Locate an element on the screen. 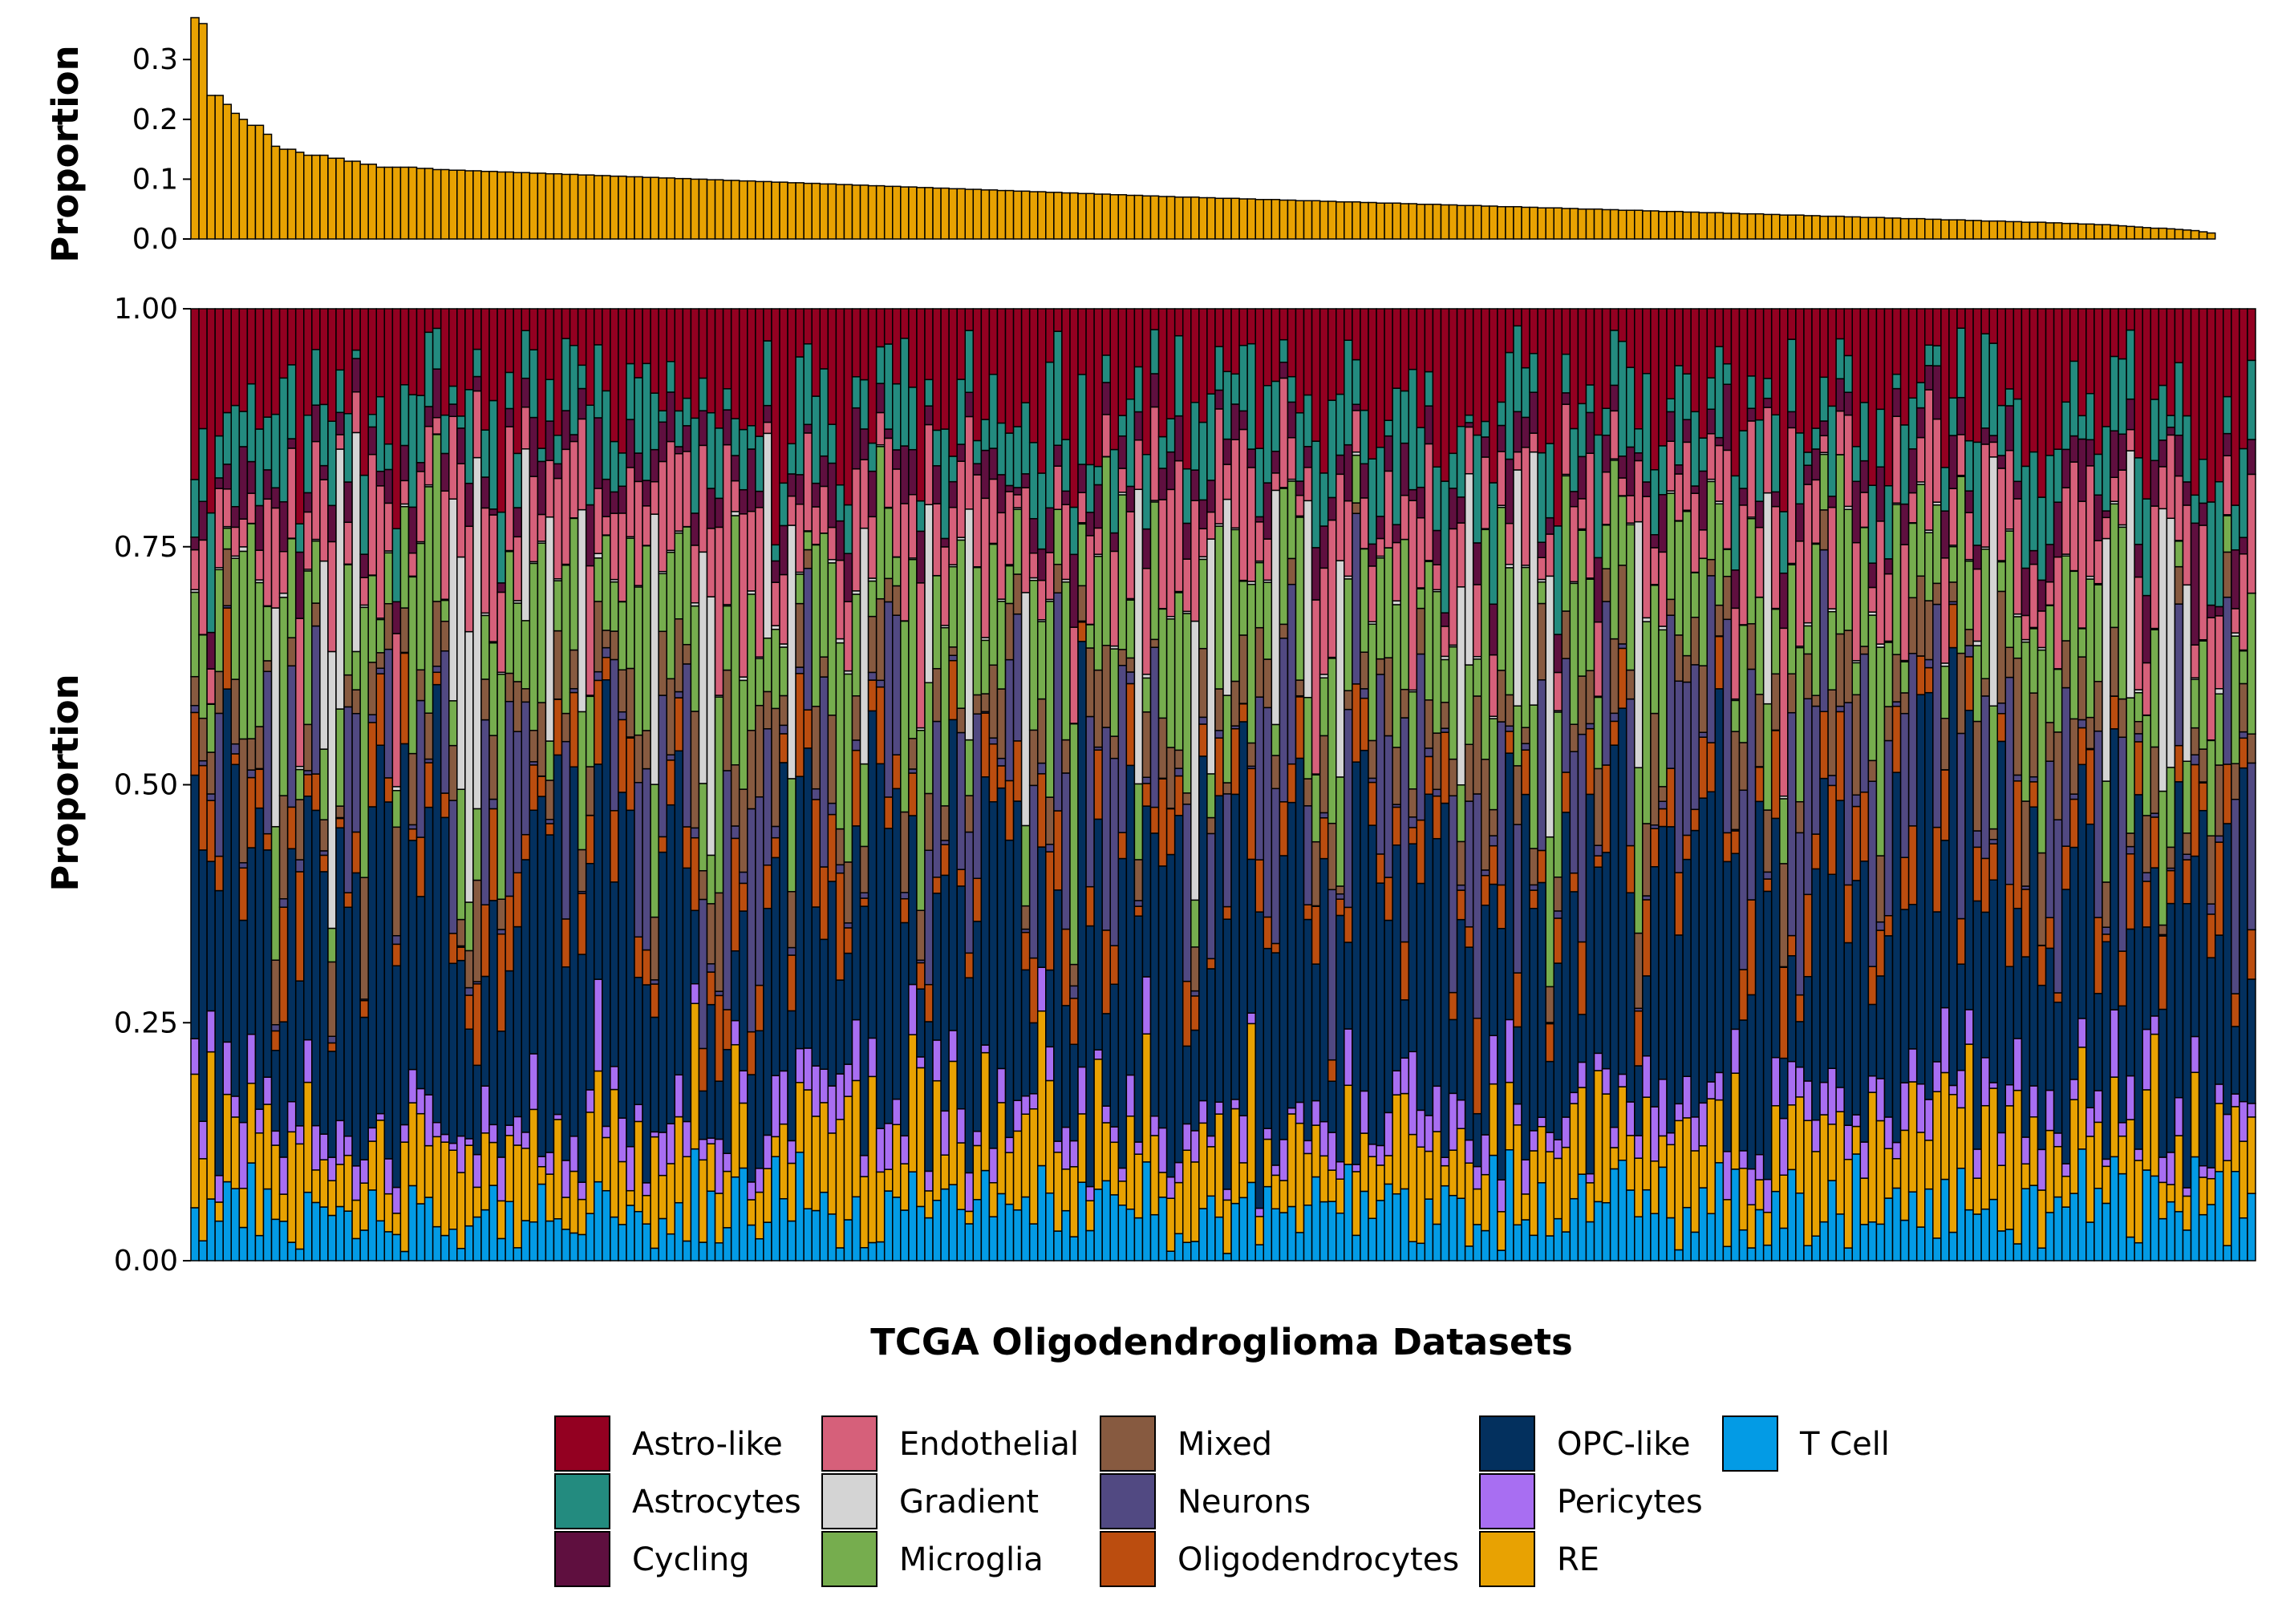  legend-label: OPC-like is located at coordinates (1624, 1444).